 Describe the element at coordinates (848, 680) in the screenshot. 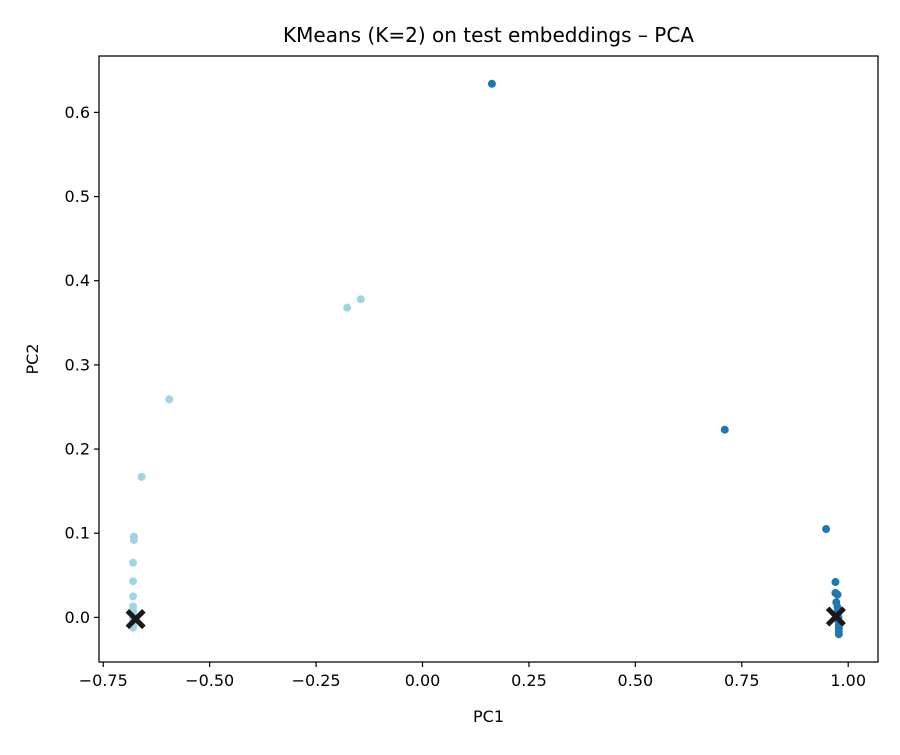

I see `x-tick-label: 1.00` at that location.